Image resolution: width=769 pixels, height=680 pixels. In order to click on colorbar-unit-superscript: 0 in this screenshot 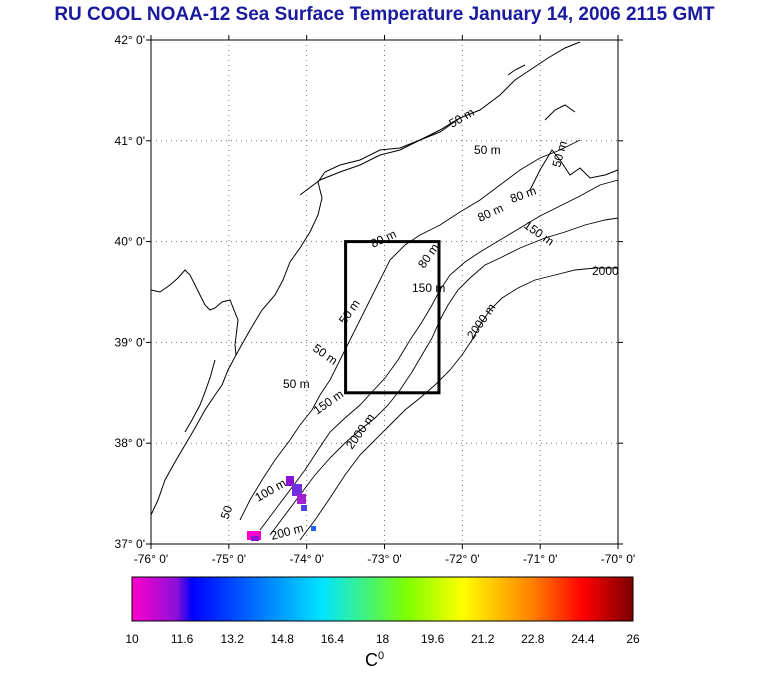, I will do `click(381, 656)`.